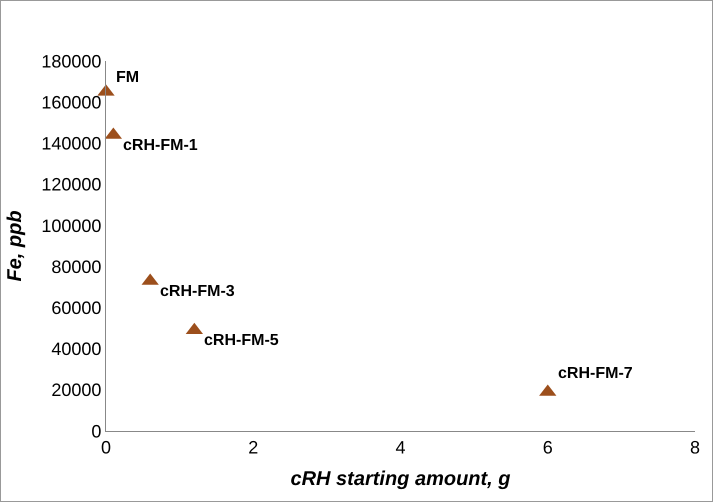 The width and height of the screenshot is (713, 502). I want to click on x-axis-title: cRH starting amount, g, so click(400, 479).